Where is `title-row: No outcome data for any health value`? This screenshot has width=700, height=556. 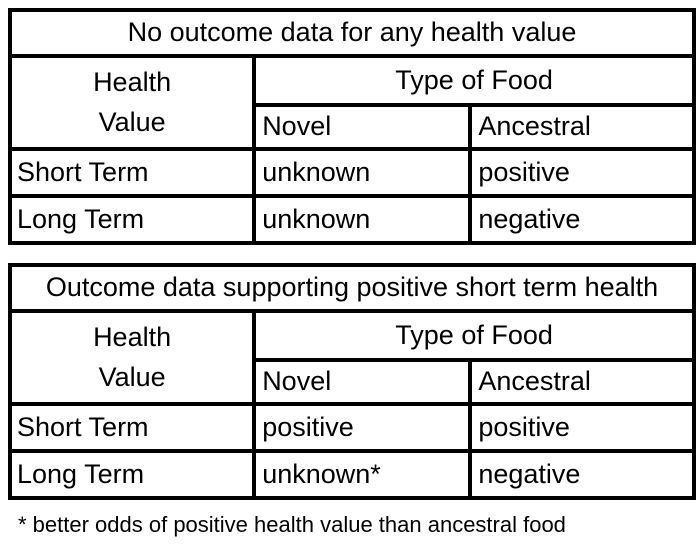
title-row: No outcome data for any health value is located at coordinates (352, 33).